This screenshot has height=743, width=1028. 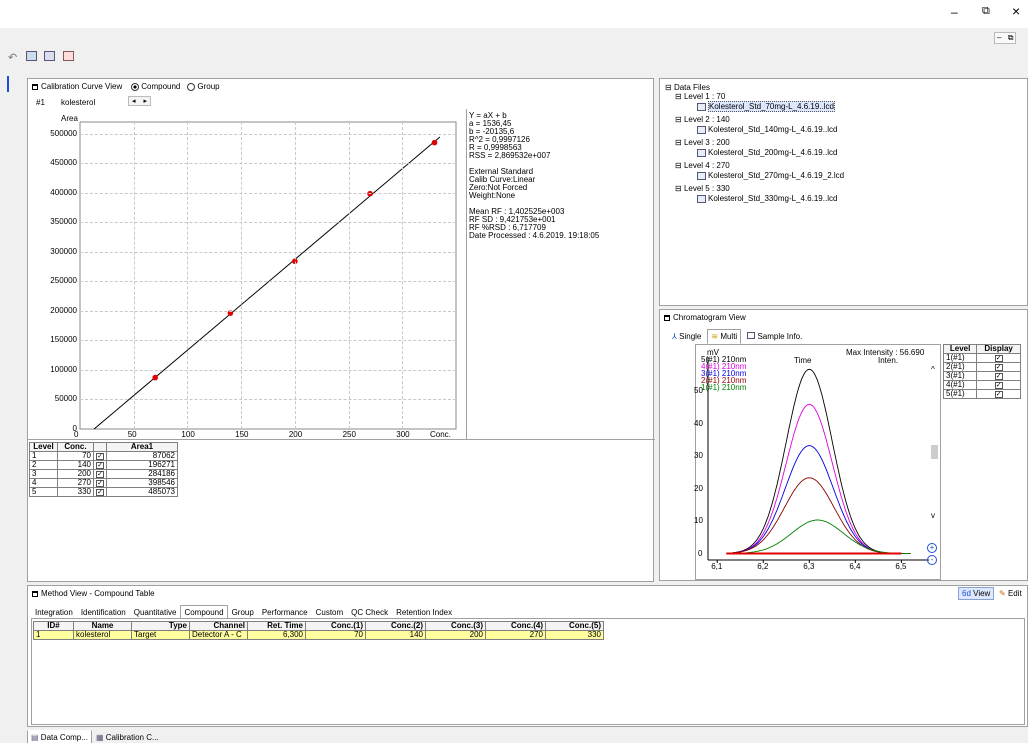 What do you see at coordinates (132, 434) in the screenshot?
I see `x-tick-label: 50` at bounding box center [132, 434].